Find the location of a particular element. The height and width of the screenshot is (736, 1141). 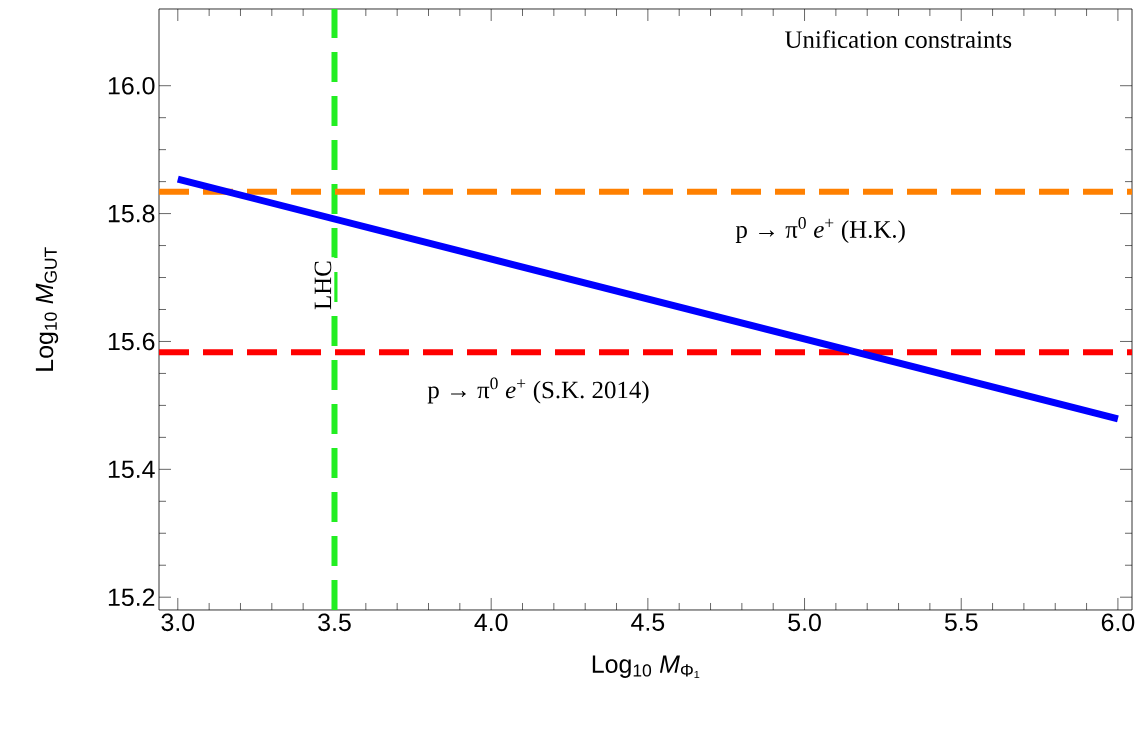

y-tick-label: 15.2 is located at coordinates (131, 597).